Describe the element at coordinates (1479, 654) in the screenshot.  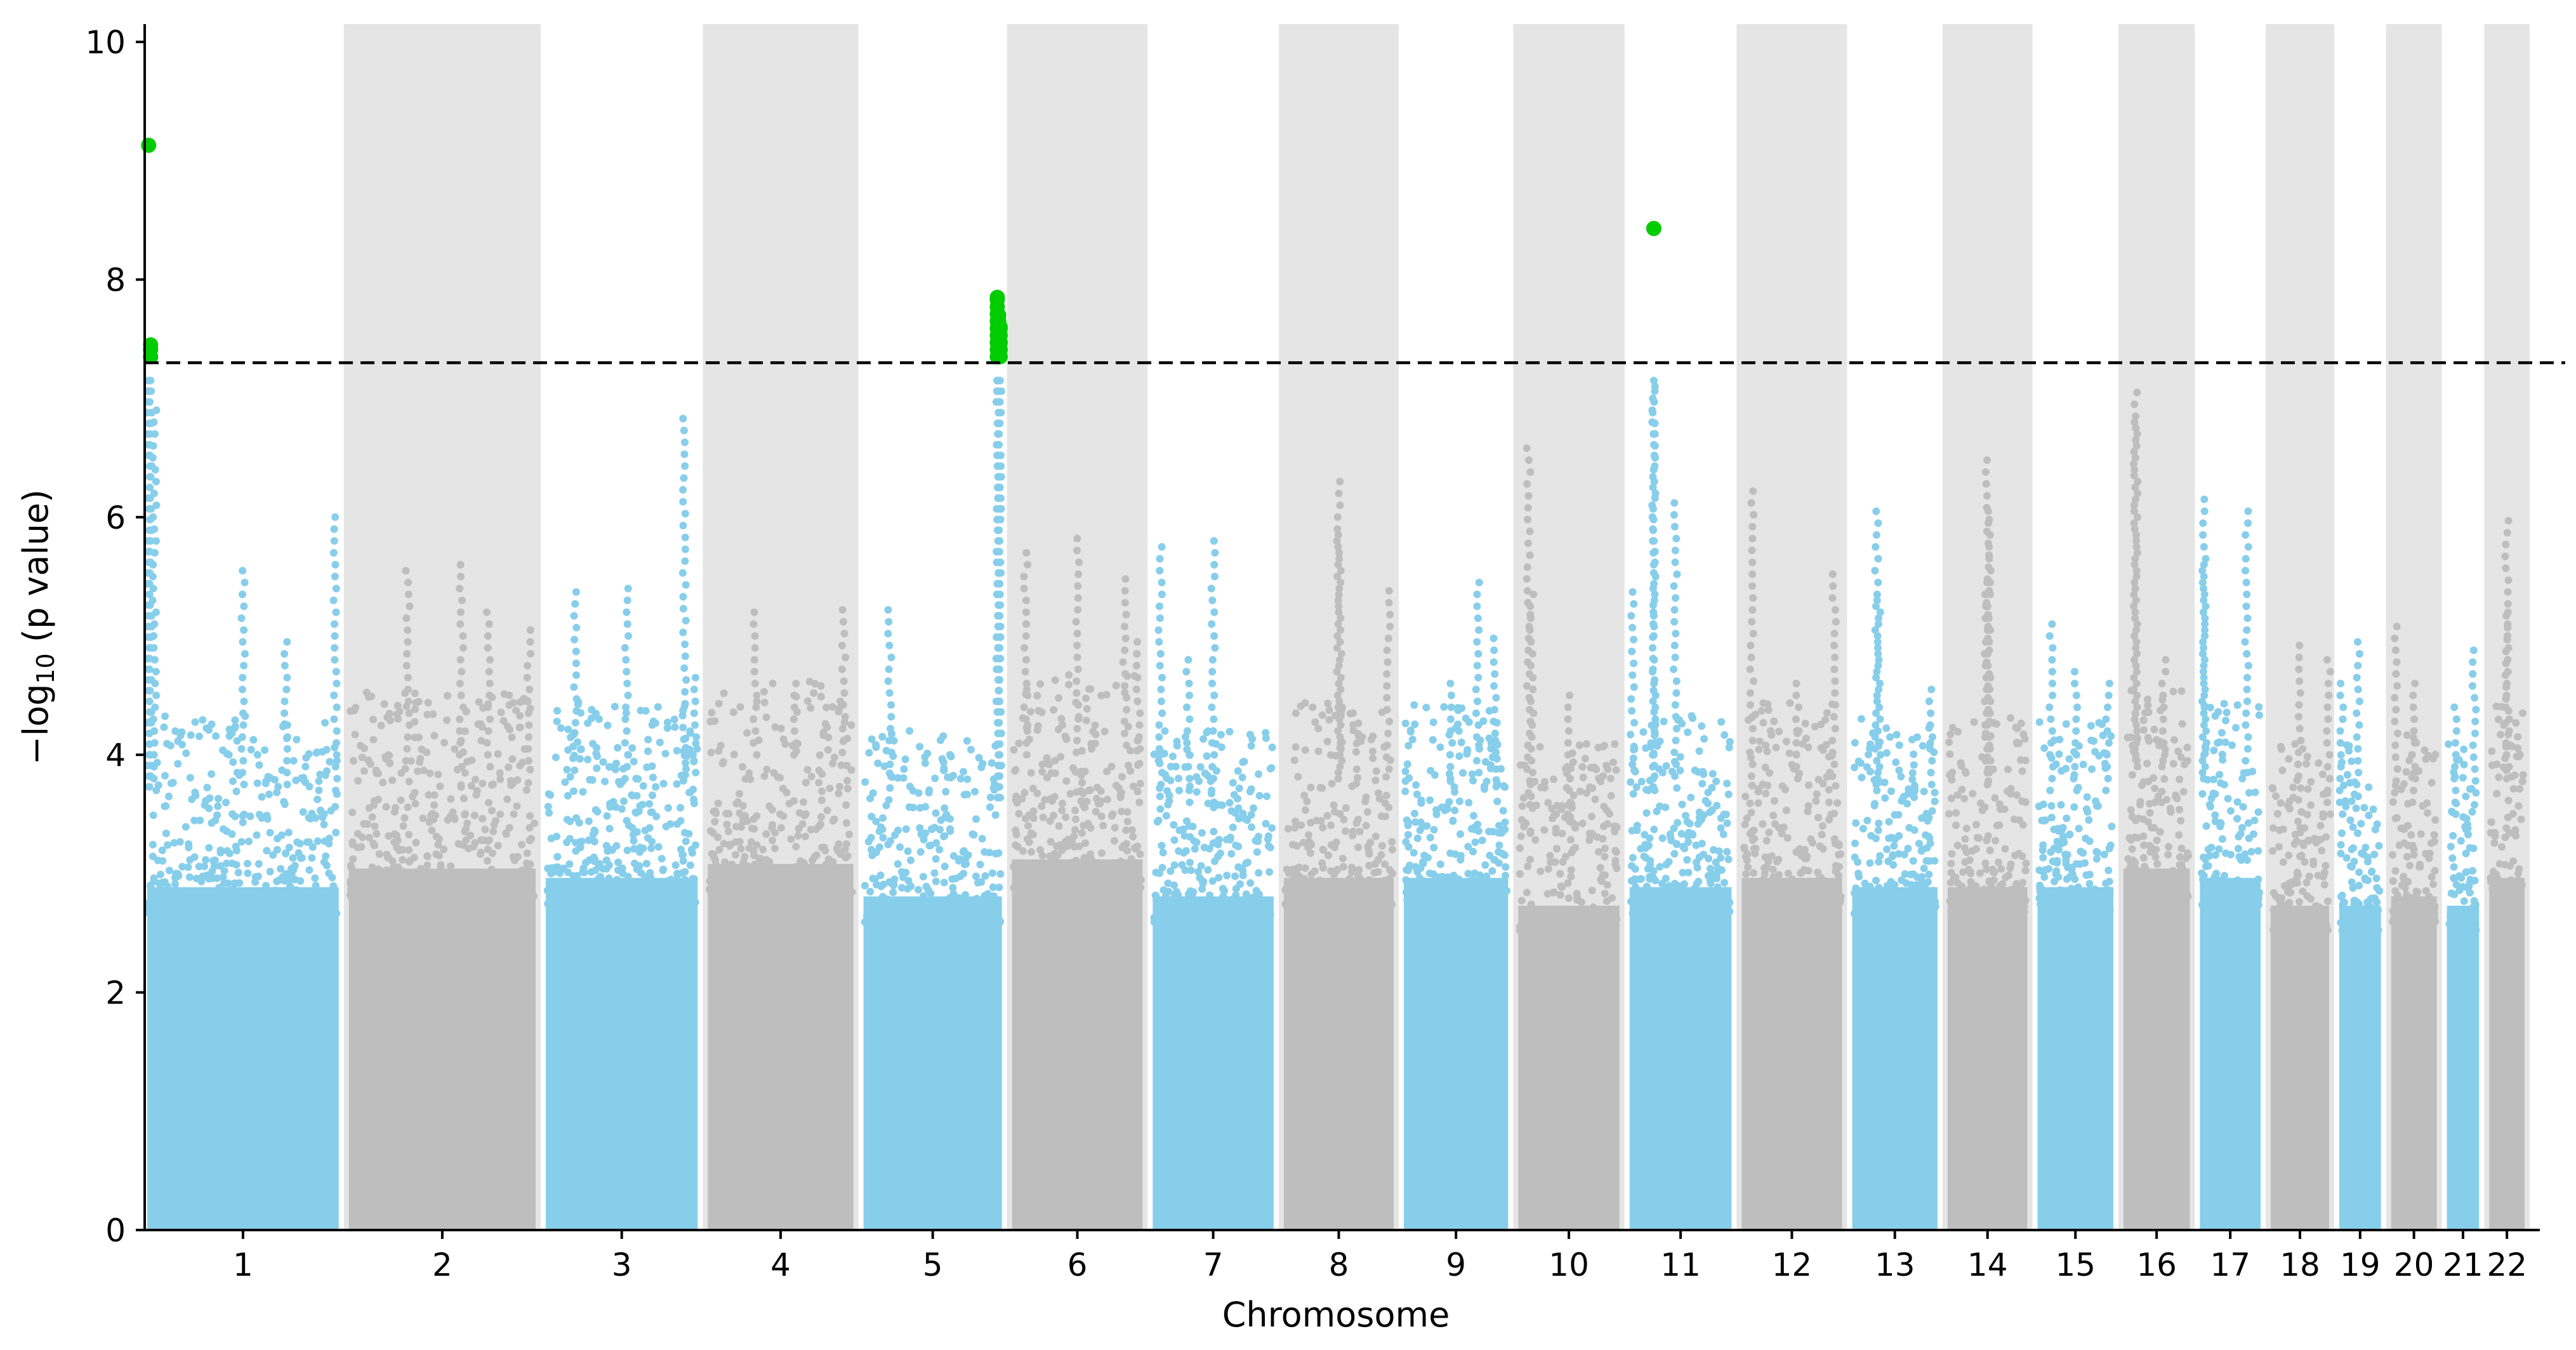
I see `peak-point-chr9` at that location.